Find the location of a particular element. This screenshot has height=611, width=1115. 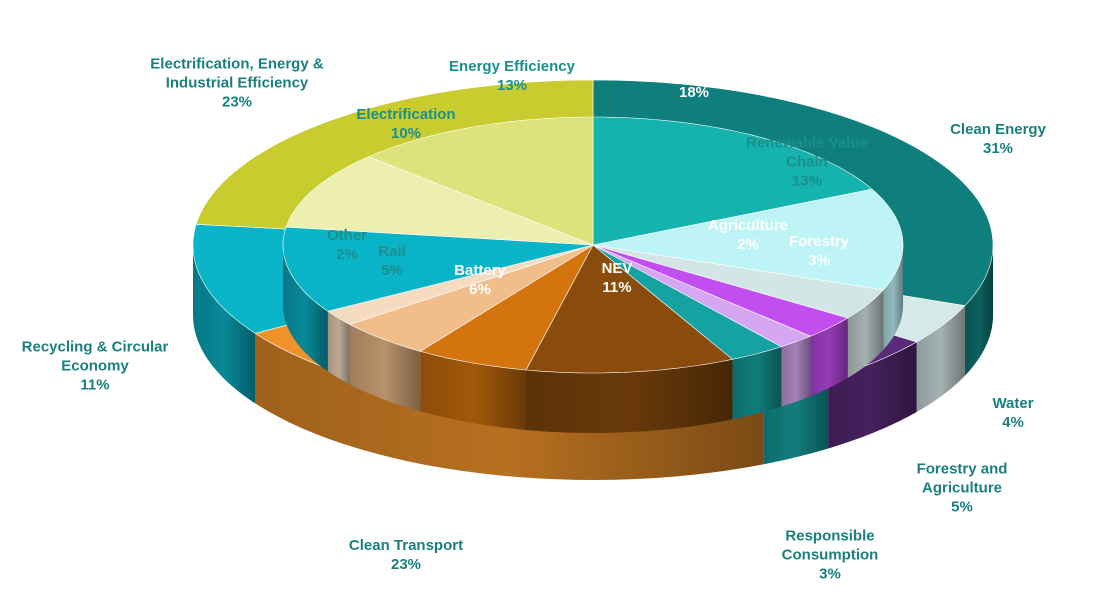

inner-slice-nev is located at coordinates (629, 309).